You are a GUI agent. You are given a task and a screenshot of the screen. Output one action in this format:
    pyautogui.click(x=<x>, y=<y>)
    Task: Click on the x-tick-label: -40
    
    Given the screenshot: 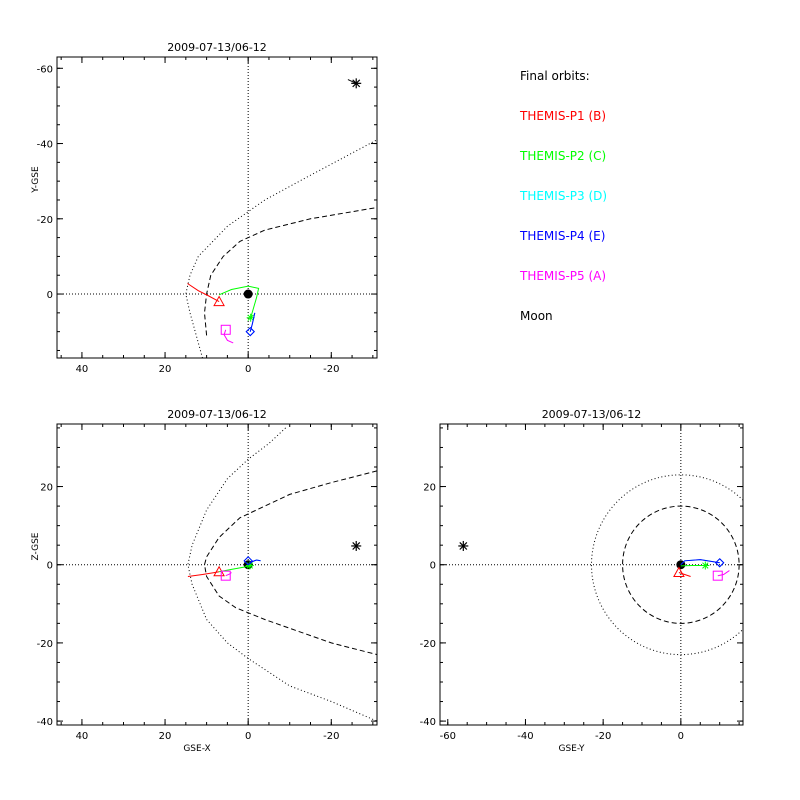 What is the action you would take?
    pyautogui.click(x=525, y=736)
    